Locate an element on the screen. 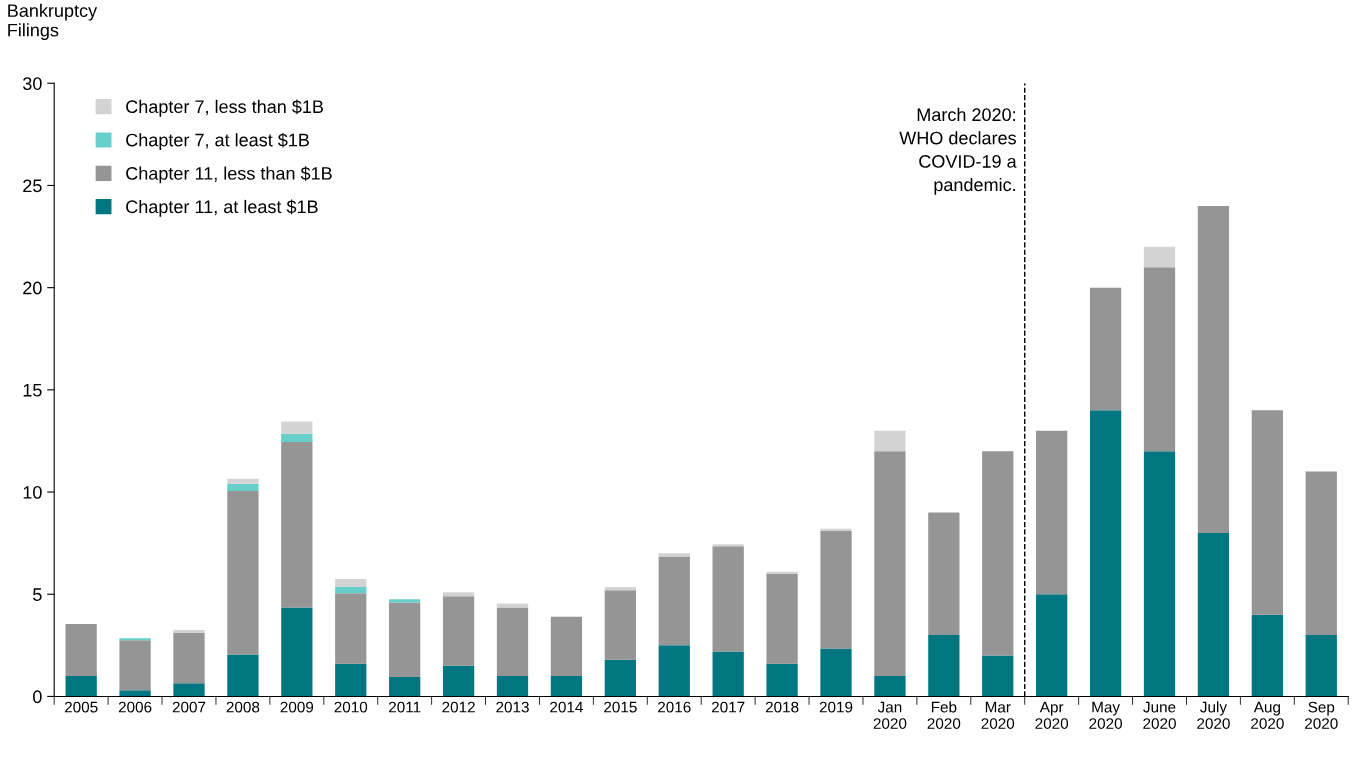 Image resolution: width=1355 pixels, height=757 pixels. legend-label: Chapter 11, less than $1B is located at coordinates (229, 175).